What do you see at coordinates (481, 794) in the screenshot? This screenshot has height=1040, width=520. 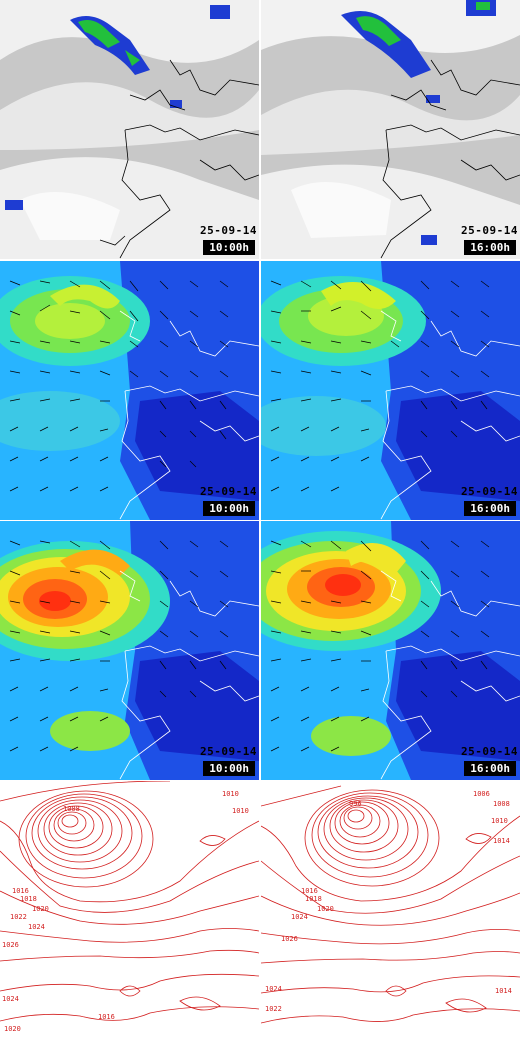 I see `isobar-label: 1006` at bounding box center [481, 794].